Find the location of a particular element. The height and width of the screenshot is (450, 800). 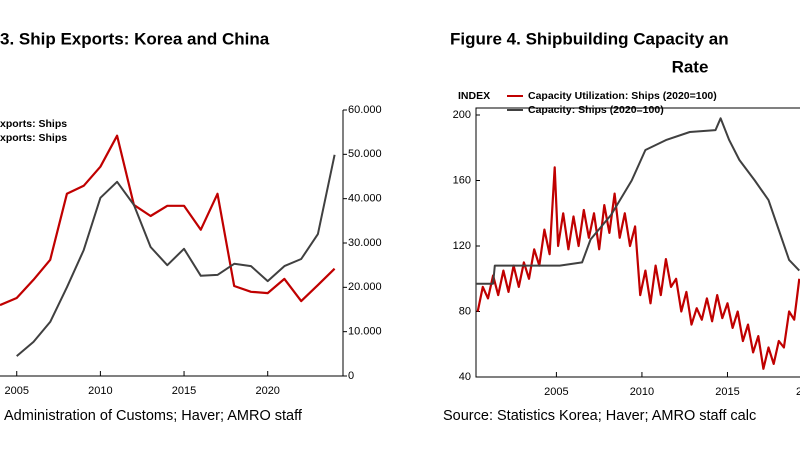

y-tick-label: 40.000 is located at coordinates (365, 199).